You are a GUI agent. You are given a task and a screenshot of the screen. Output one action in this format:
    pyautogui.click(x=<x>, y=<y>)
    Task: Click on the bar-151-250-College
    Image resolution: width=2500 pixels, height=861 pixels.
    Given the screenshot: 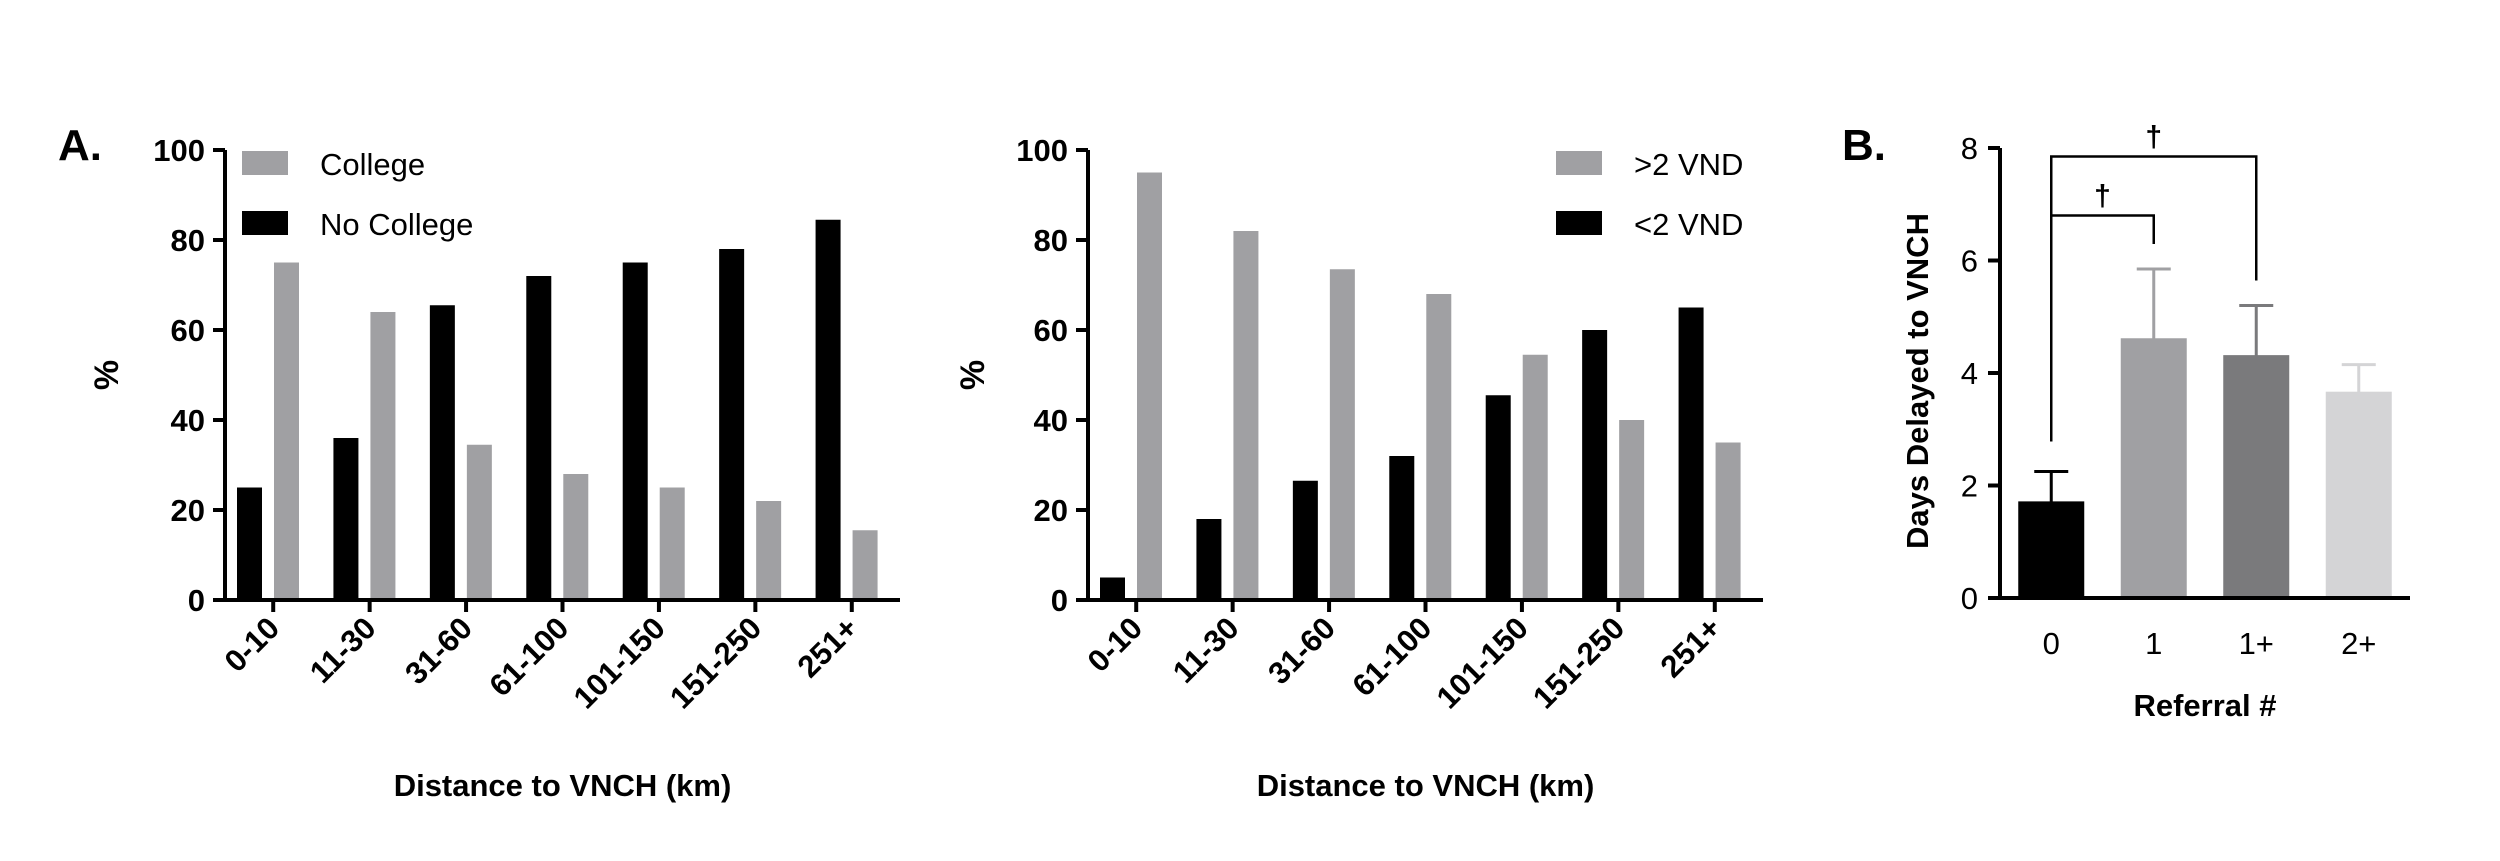 What is the action you would take?
    pyautogui.click(x=769, y=550)
    